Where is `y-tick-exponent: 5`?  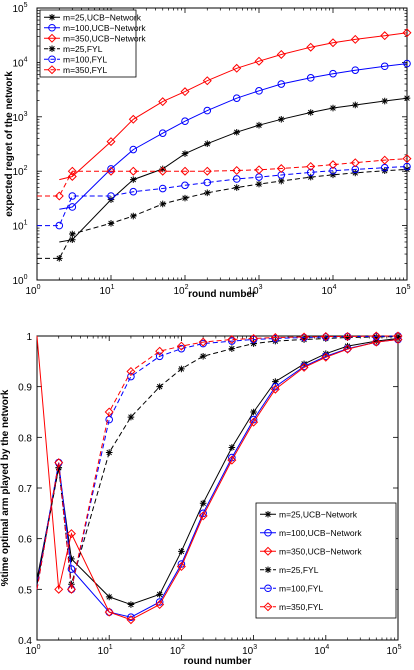 y-tick-exponent: 5 is located at coordinates (26, 5).